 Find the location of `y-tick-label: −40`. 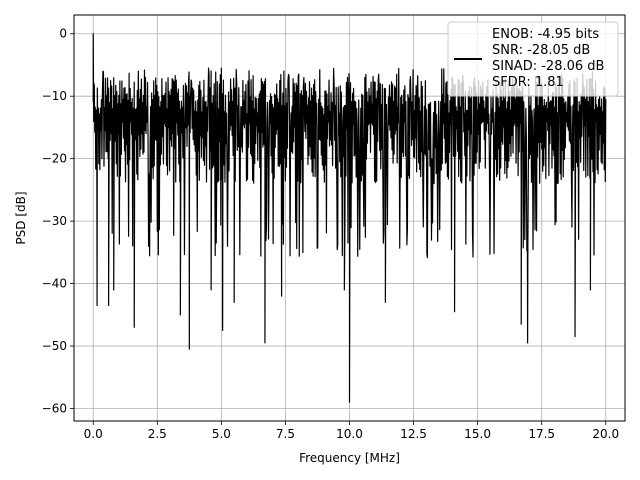

y-tick-label: −40 is located at coordinates (54, 284).